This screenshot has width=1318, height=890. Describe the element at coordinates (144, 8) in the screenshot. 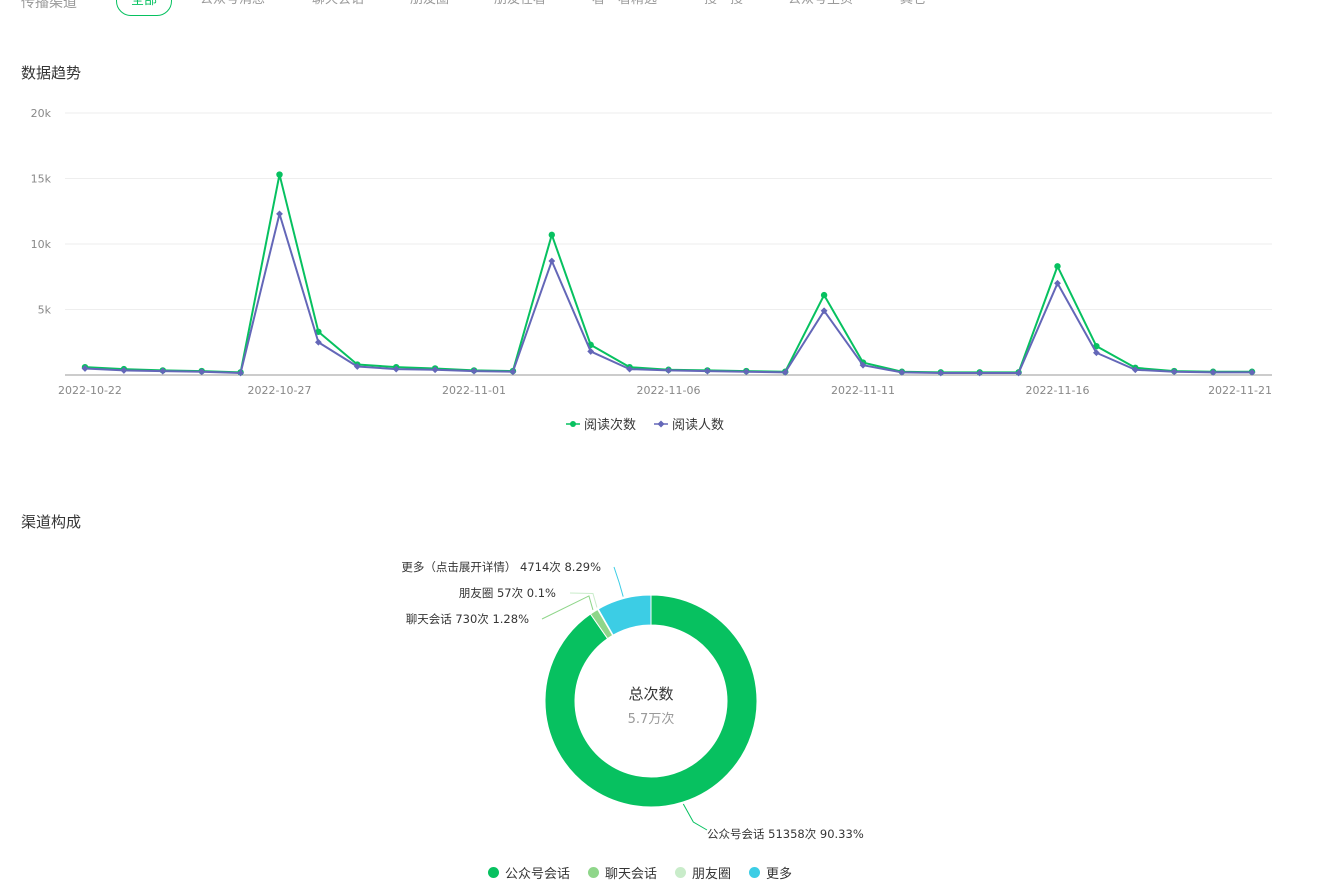

I see `filter-chip-all: 全部` at that location.